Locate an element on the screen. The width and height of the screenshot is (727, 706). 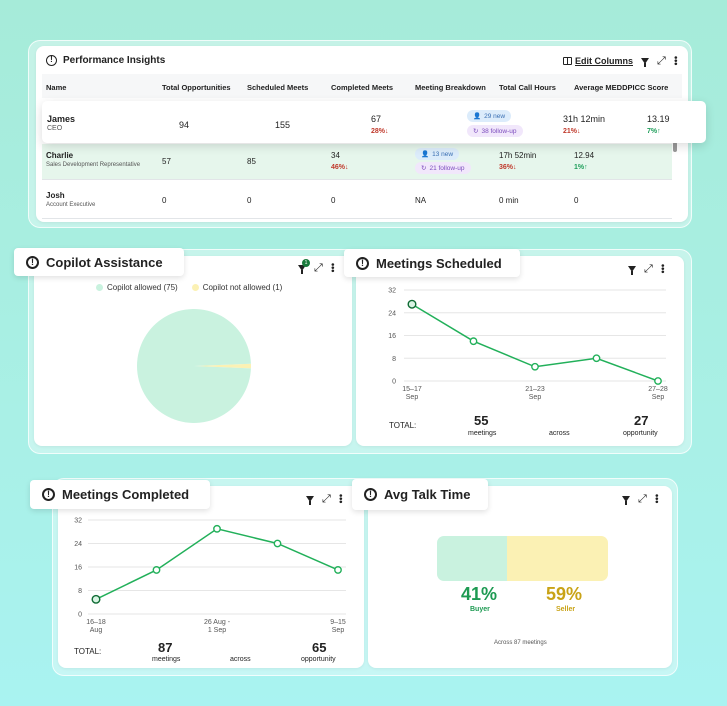
meetings-completed-title-chip: Meetings Completed is located at coordinates (120, 494).